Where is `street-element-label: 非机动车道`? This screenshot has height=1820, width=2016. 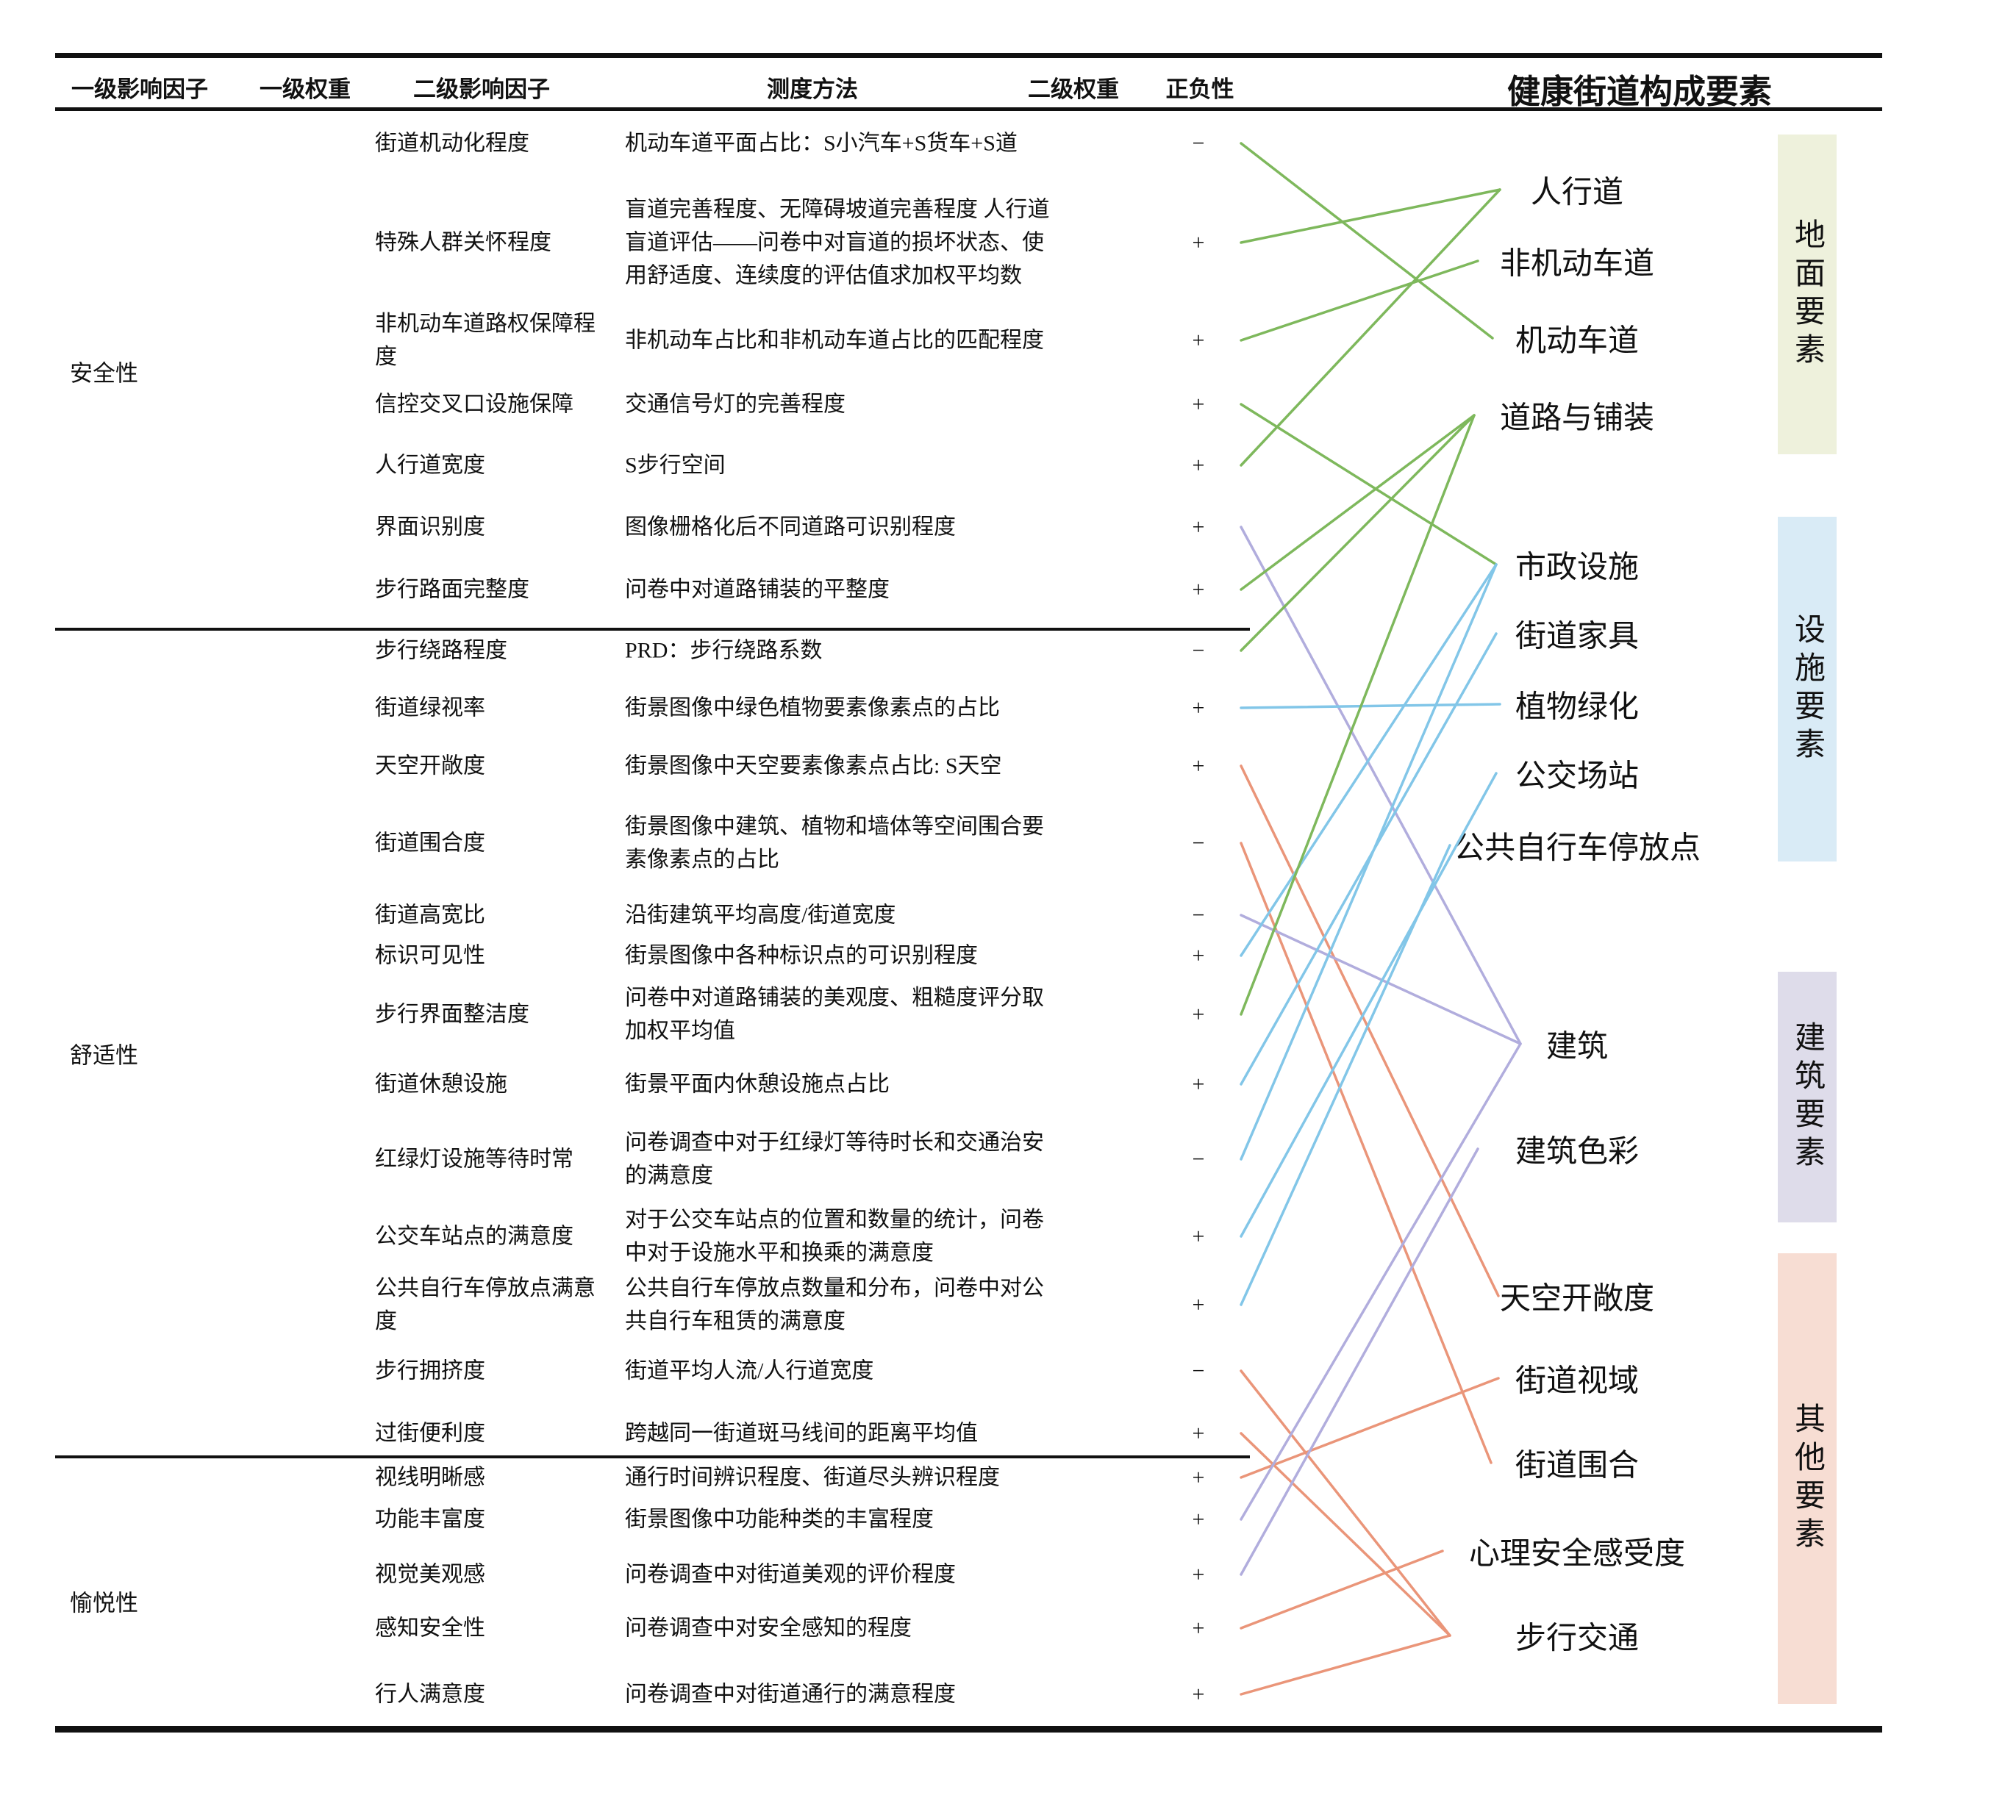 street-element-label: 非机动车道 is located at coordinates (1576, 264).